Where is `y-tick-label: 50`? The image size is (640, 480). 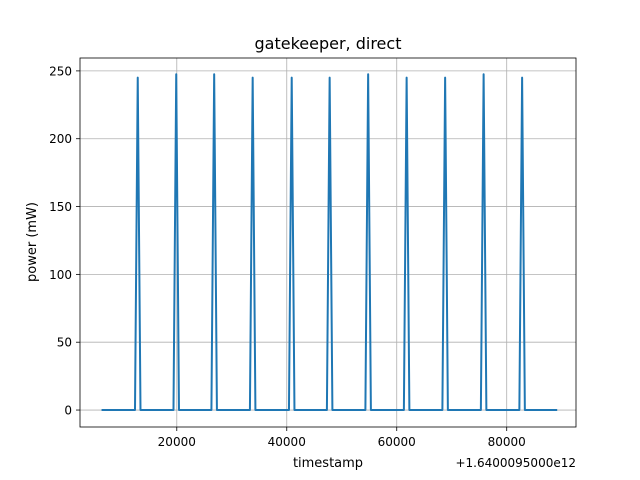 y-tick-label: 50 is located at coordinates (64, 343).